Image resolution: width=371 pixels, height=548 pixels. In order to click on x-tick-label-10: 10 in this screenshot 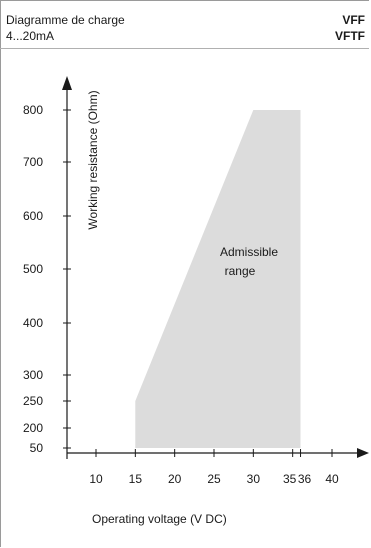, I will do `click(96, 479)`.